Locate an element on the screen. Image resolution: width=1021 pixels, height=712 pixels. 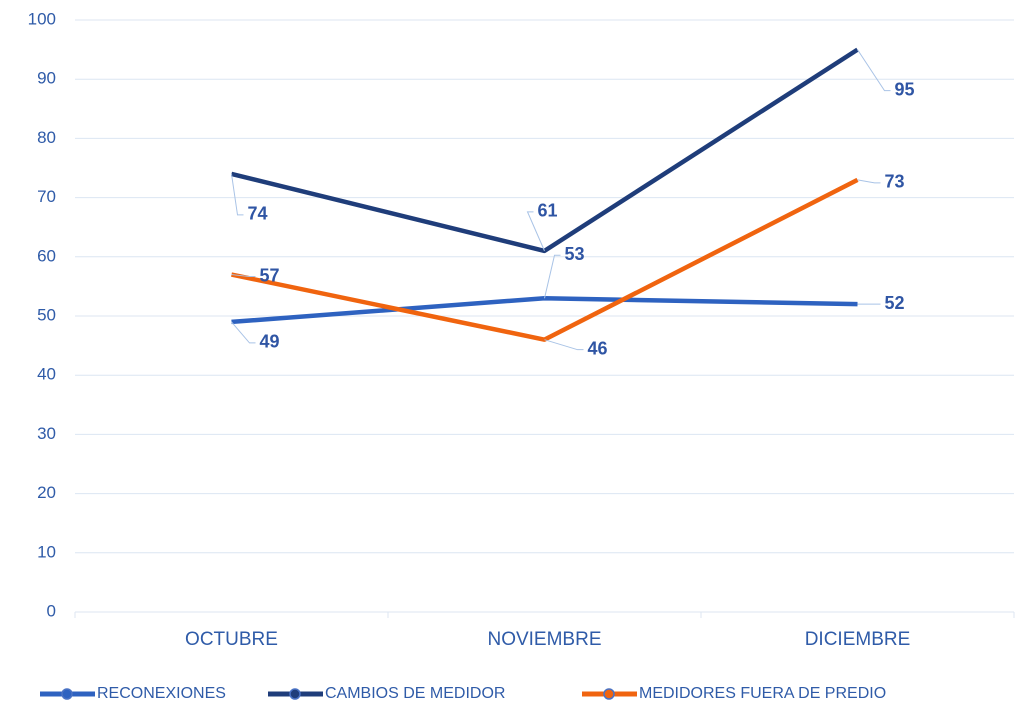
data-label: 73 is located at coordinates (894, 182).